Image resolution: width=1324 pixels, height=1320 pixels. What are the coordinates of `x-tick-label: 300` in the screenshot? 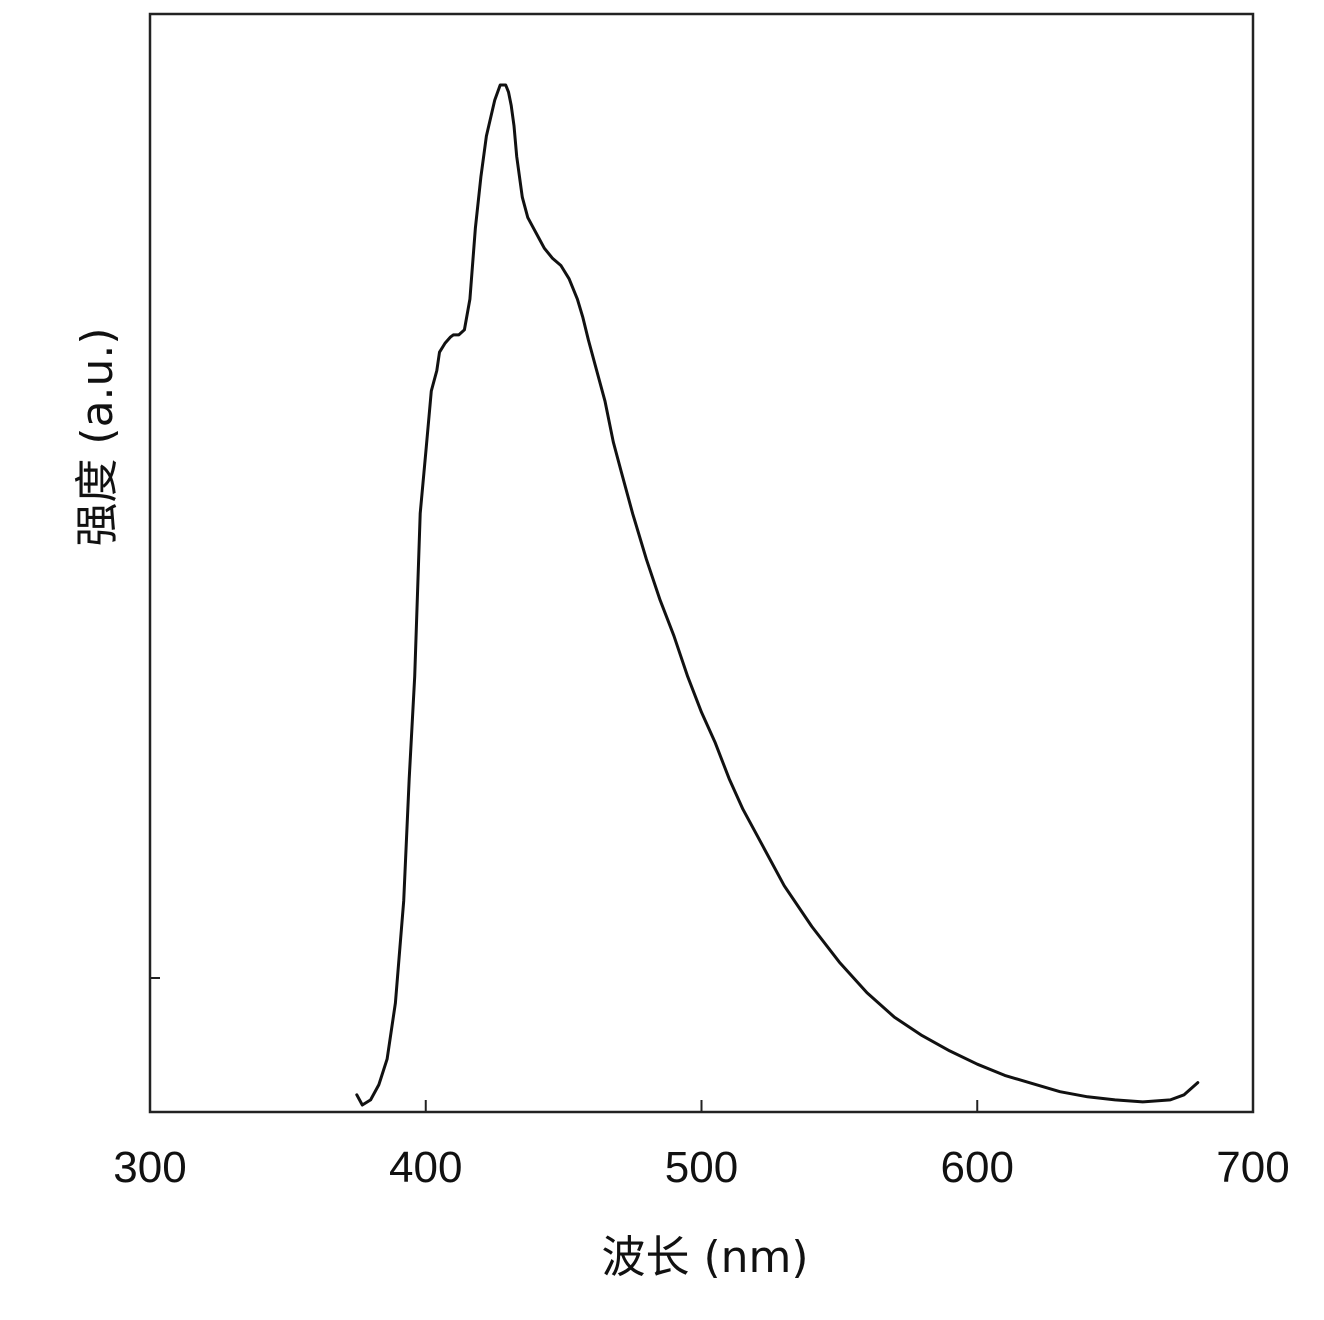 It's located at (149, 1167).